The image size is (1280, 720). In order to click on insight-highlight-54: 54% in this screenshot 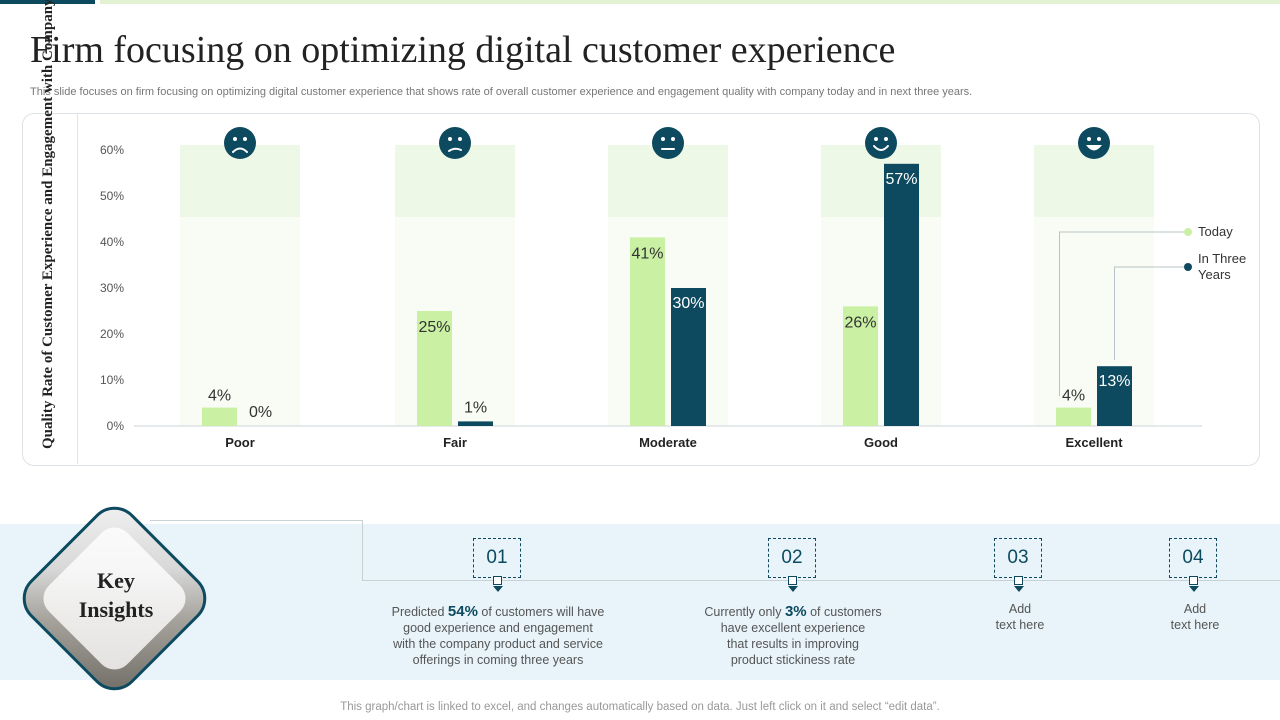, I will do `click(462, 611)`.